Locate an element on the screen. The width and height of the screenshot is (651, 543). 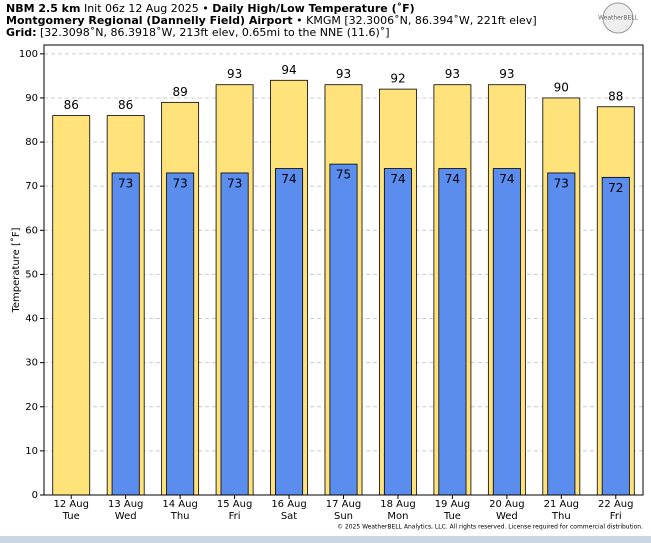
x-tick-label: 15 Aug is located at coordinates (234, 504).